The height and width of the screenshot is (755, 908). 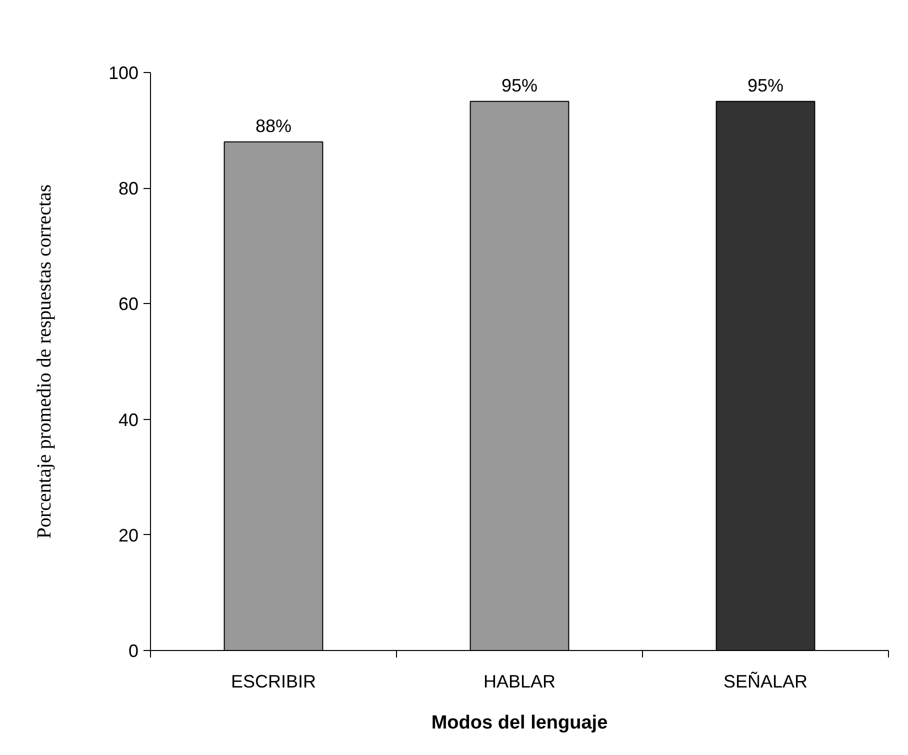 I want to click on y-tick-label: 20, so click(x=128, y=535).